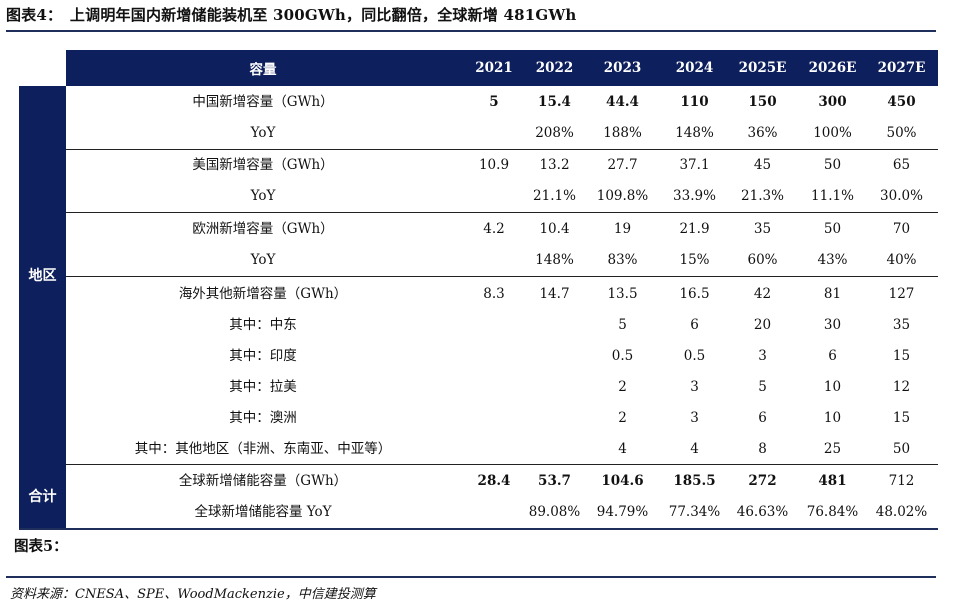  What do you see at coordinates (263, 387) in the screenshot?
I see `row-label: 其中：拉美` at bounding box center [263, 387].